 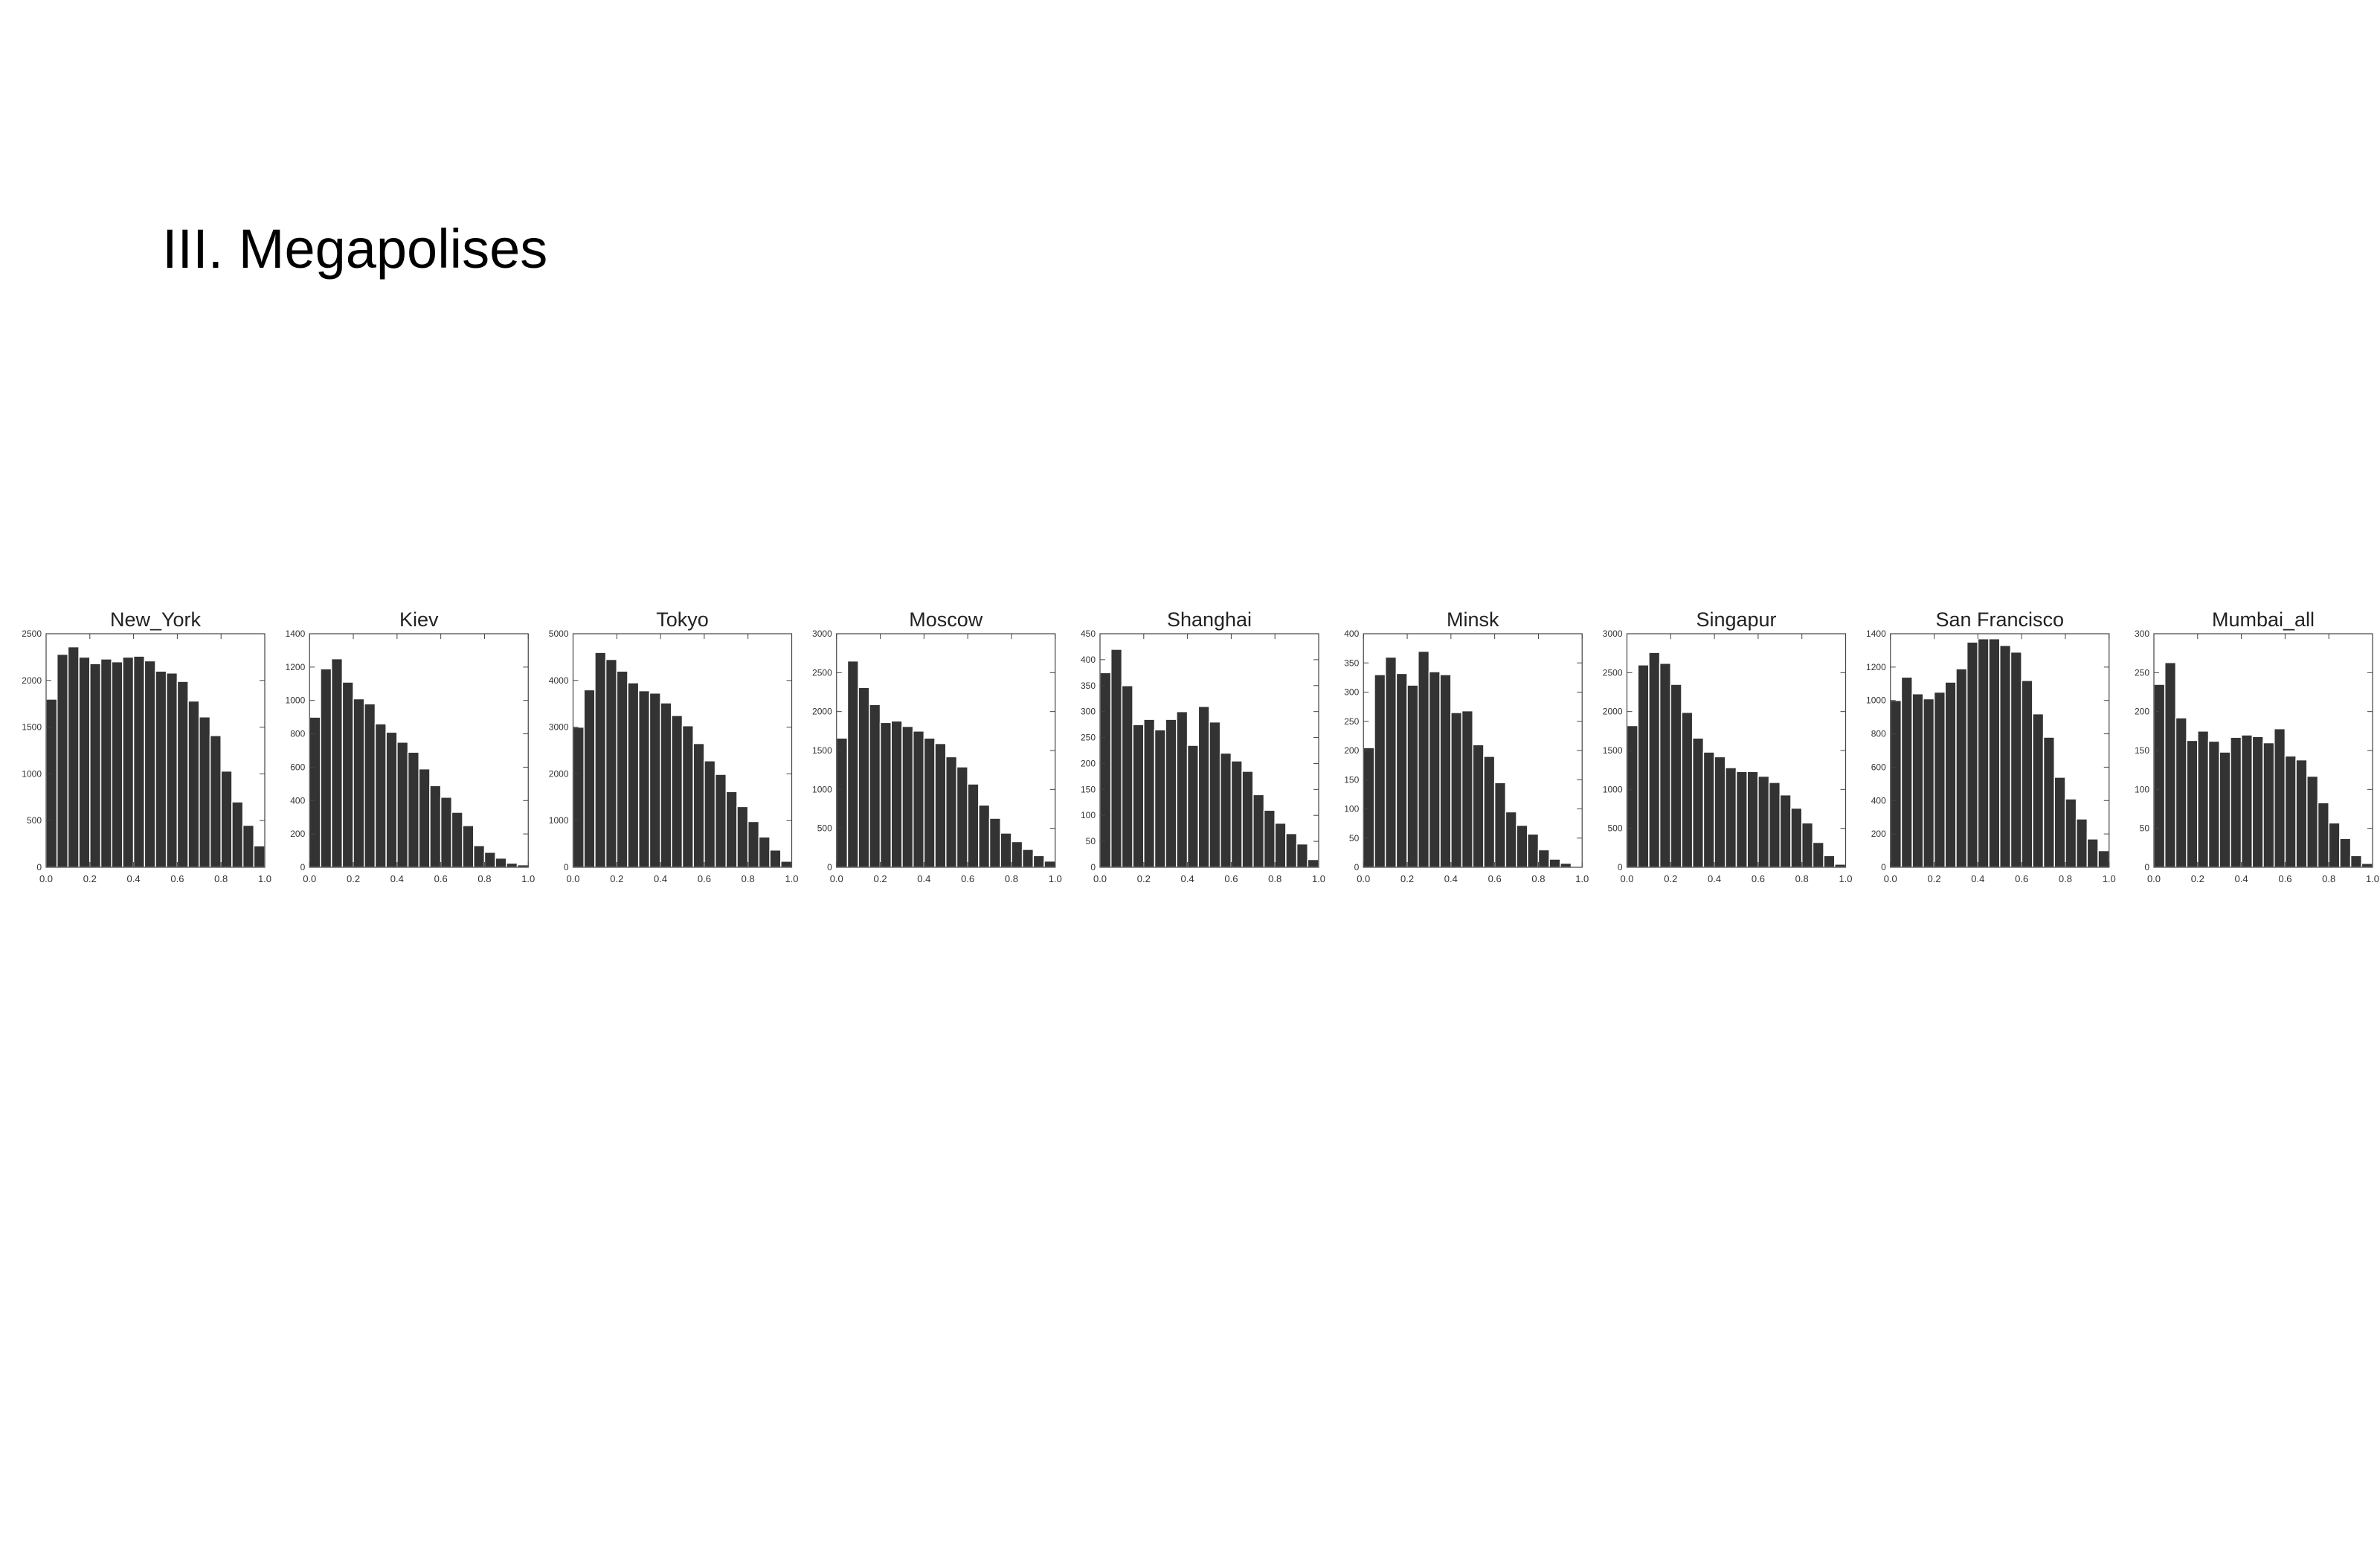 What do you see at coordinates (1352, 663) in the screenshot?
I see `ytick-label-minsk-7: 350` at bounding box center [1352, 663].